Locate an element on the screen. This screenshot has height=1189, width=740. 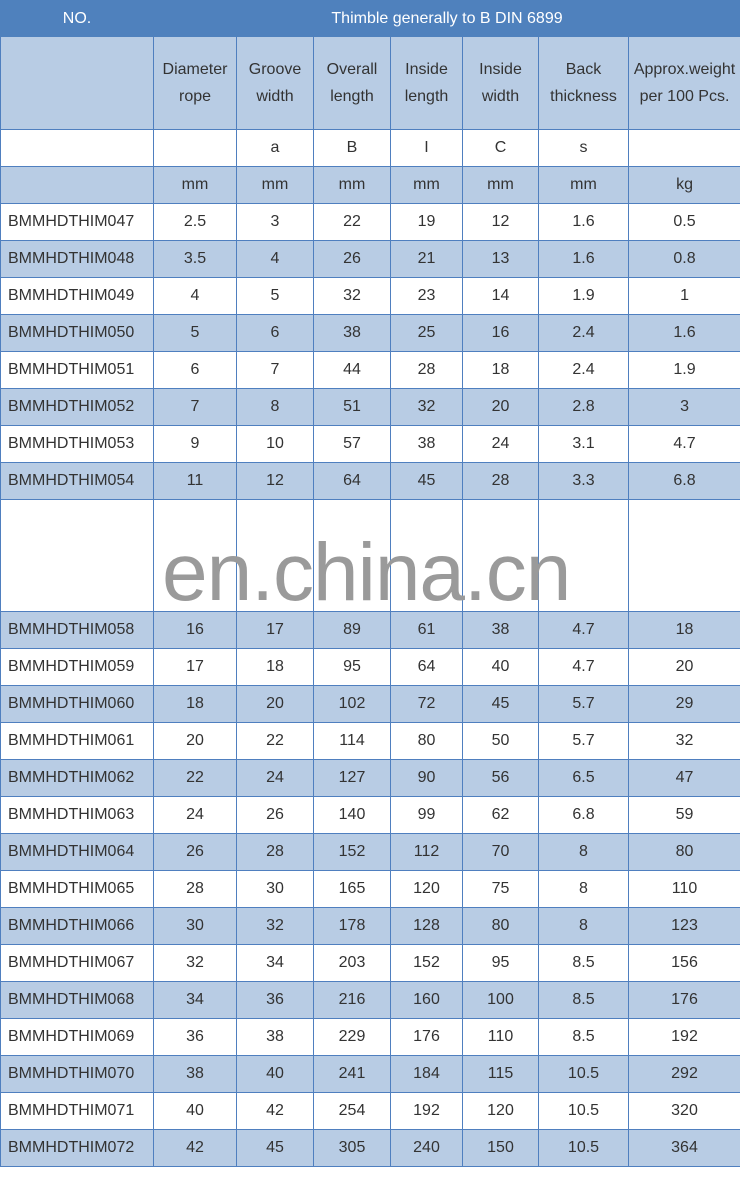
table-row-cell: 20 is located at coordinates (500, 407).